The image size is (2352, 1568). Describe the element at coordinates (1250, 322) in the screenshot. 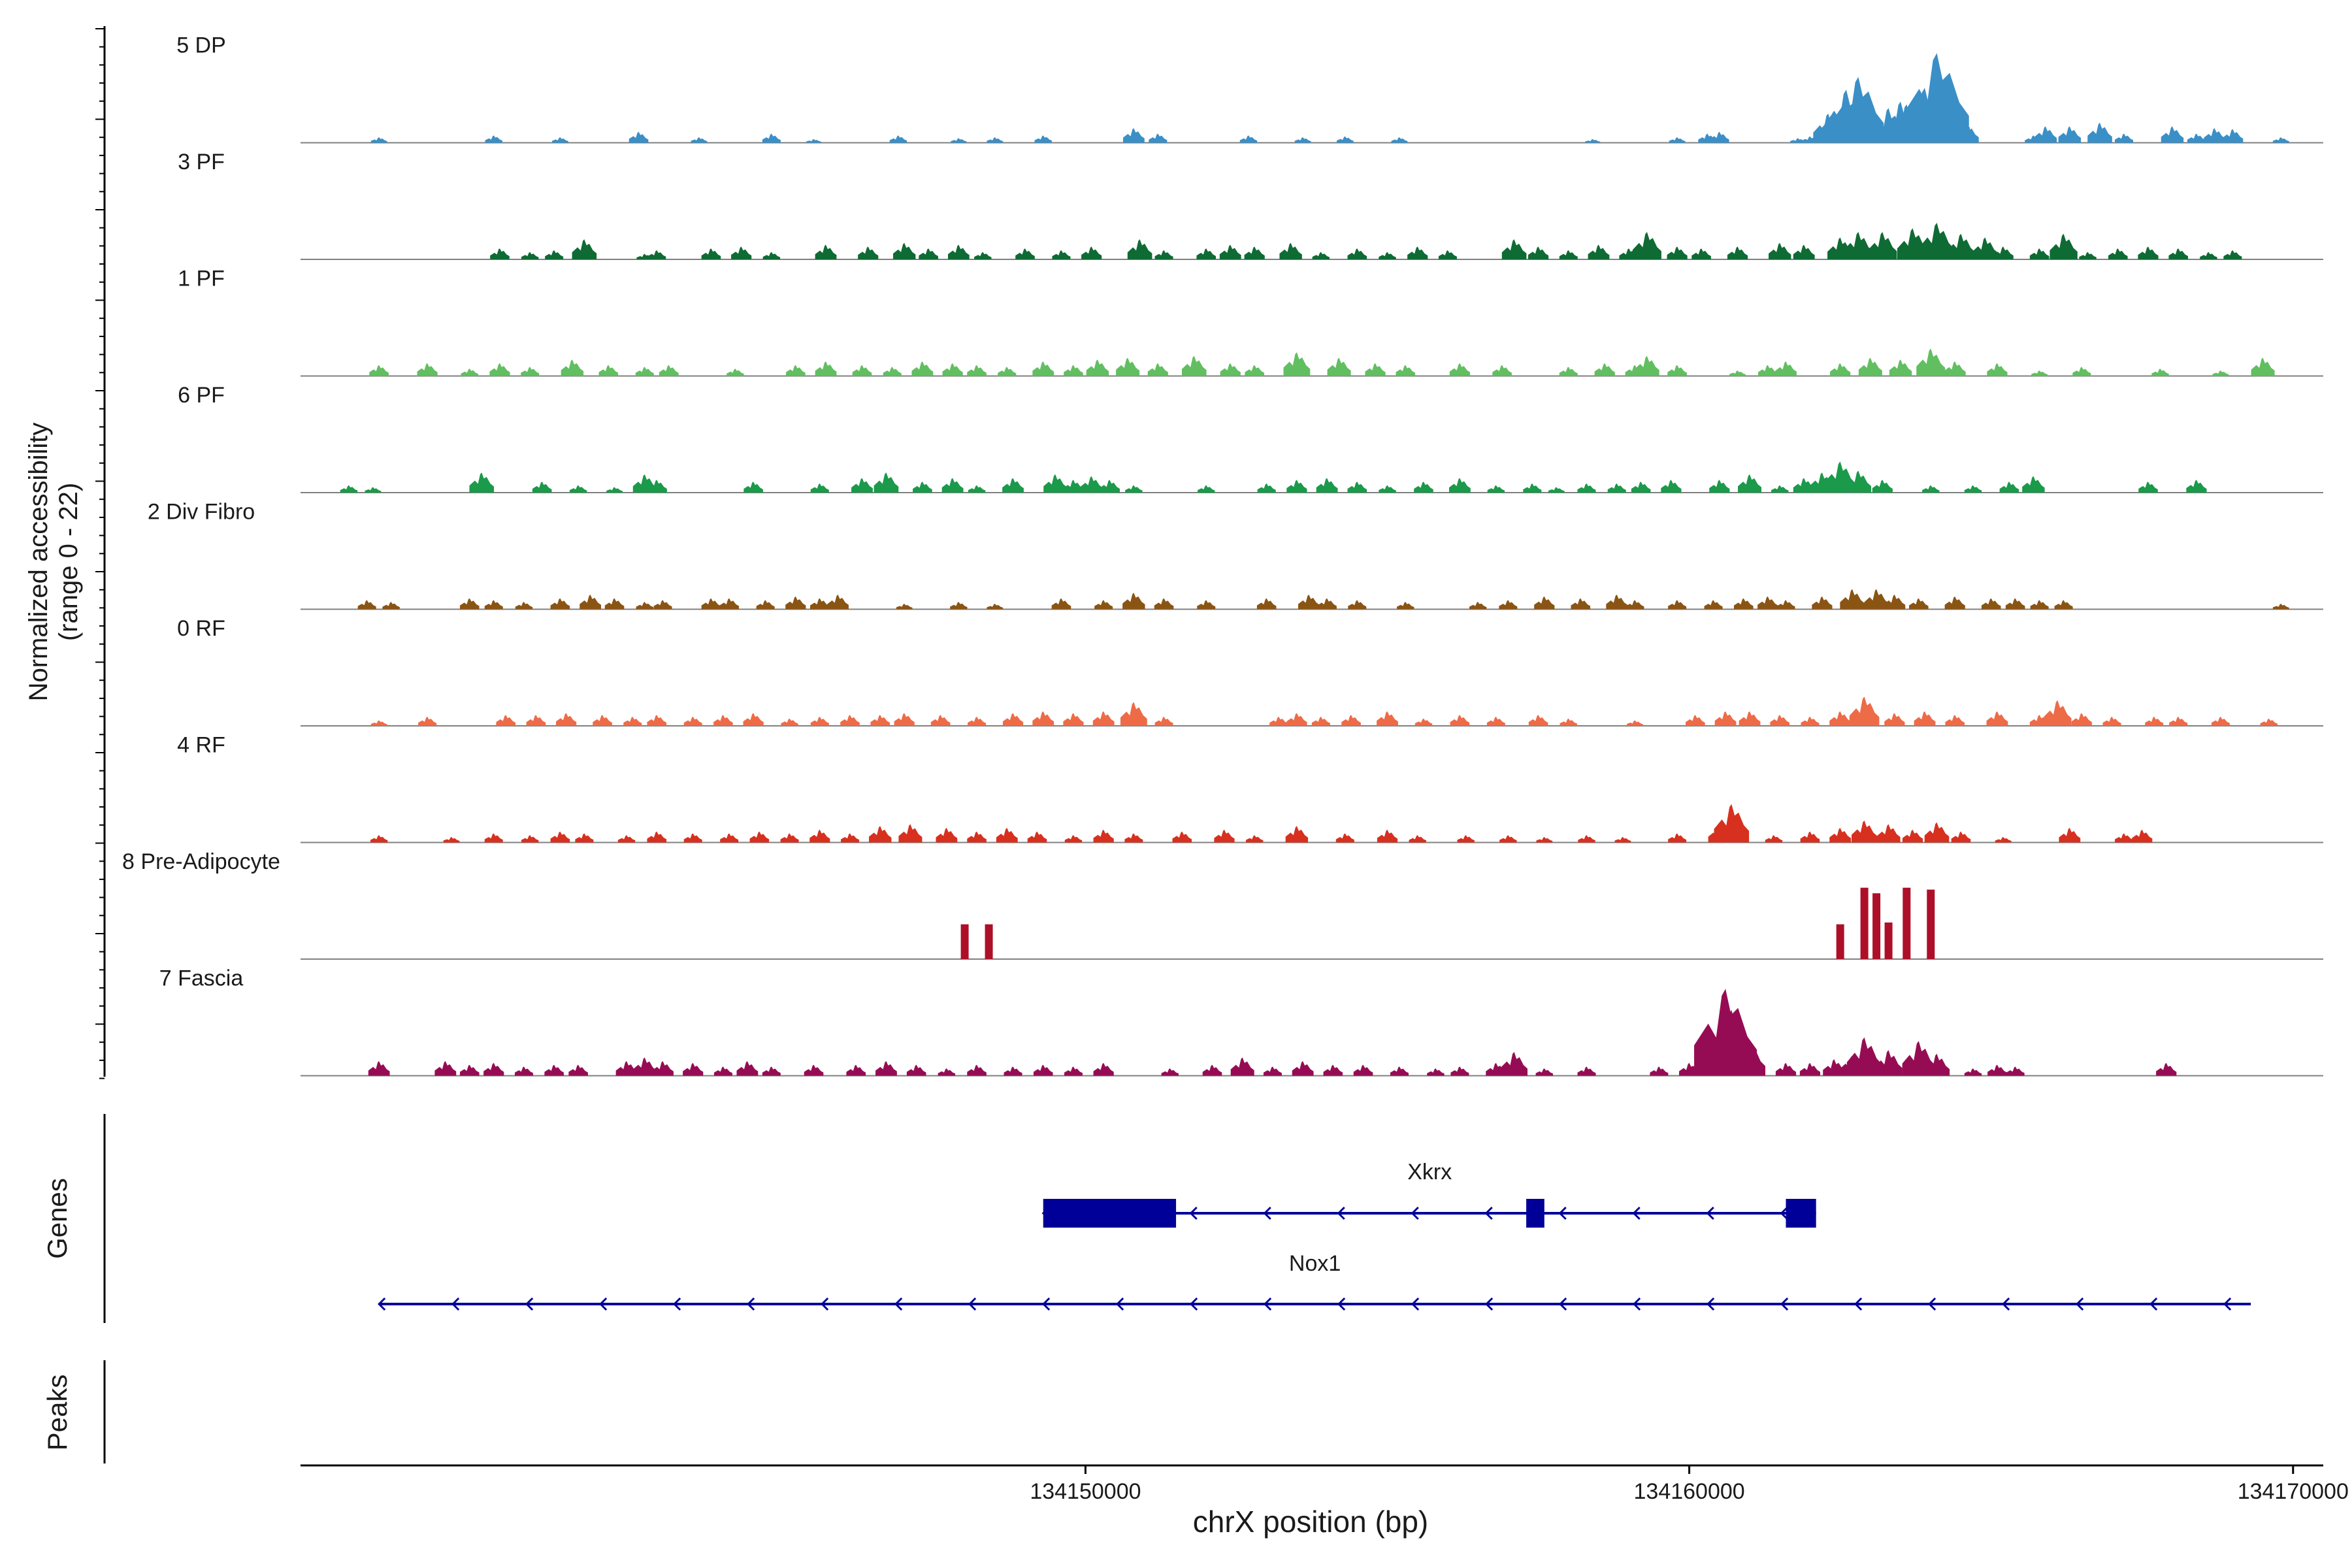

I see `track-2: 1 PF` at that location.